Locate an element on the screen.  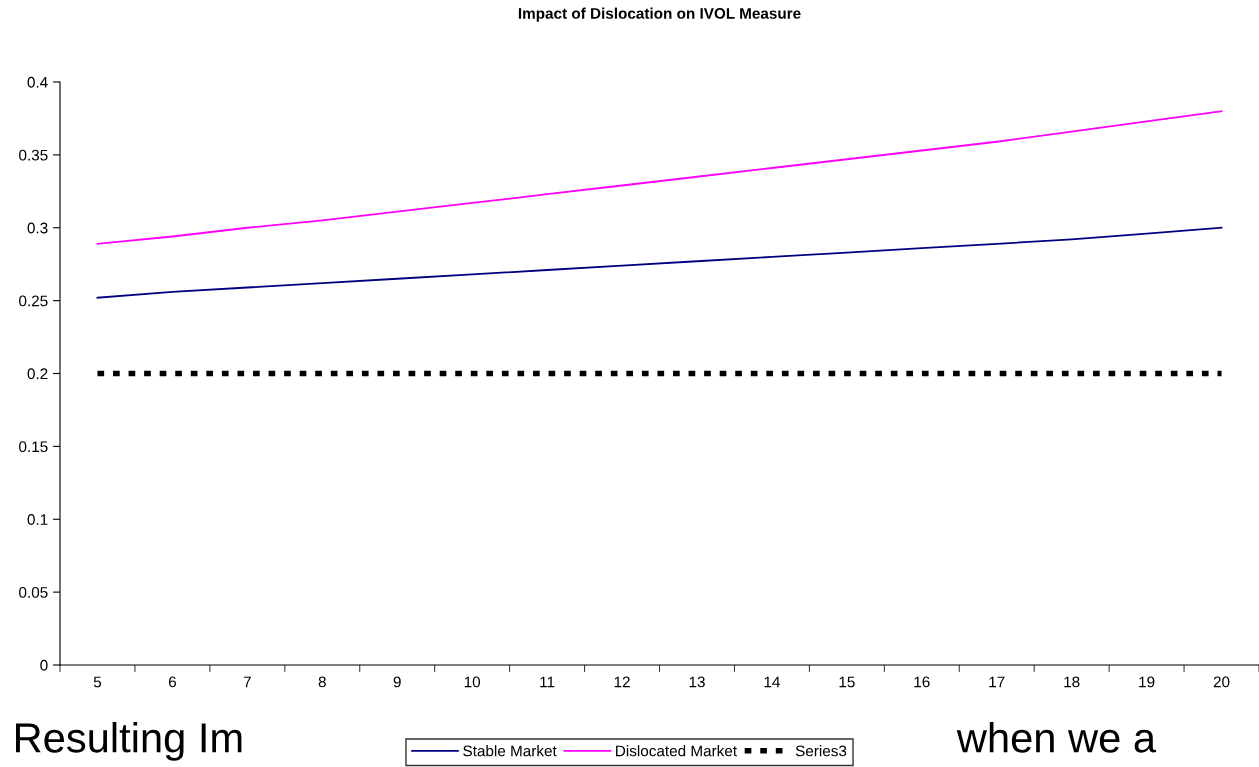
x-tick-label: 16 is located at coordinates (922, 682).